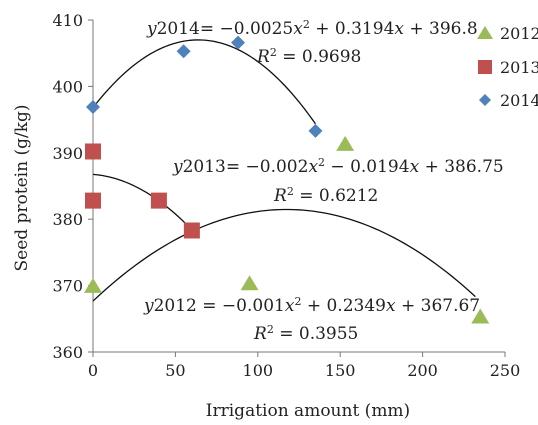  I want to click on legend-label-2012: 2012, so click(519, 33).